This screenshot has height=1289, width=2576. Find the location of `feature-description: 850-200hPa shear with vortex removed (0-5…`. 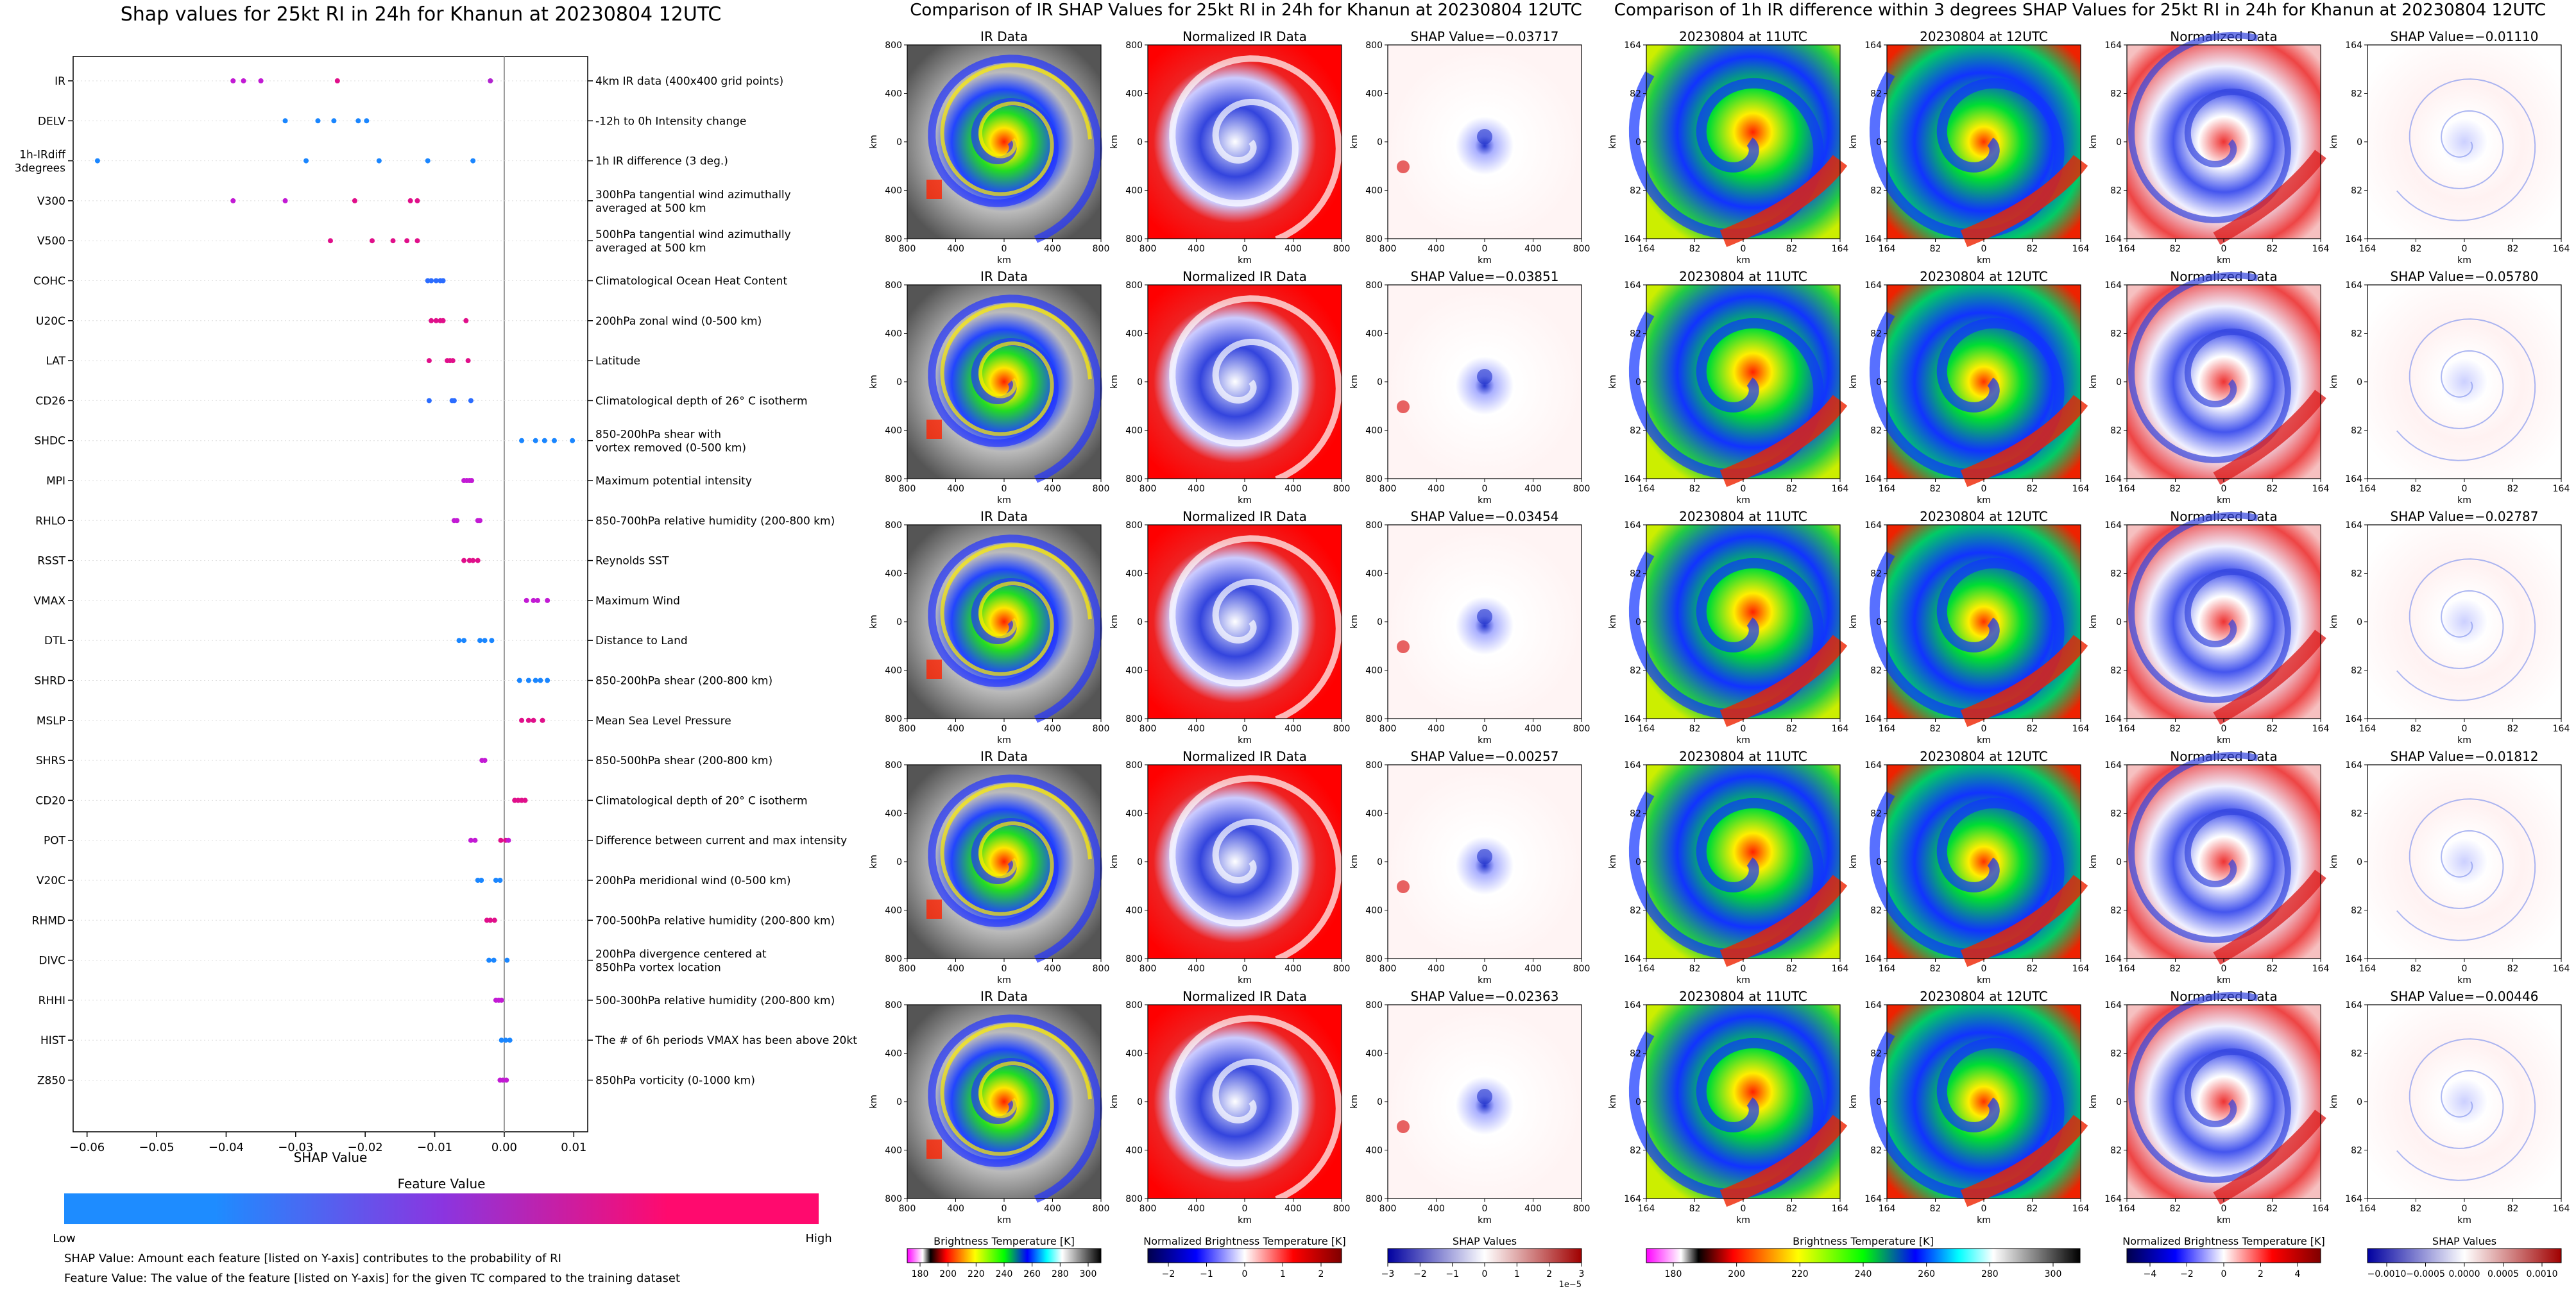

feature-description: 850-200hPa shear with vortex removed (0-5… is located at coordinates (671, 442).